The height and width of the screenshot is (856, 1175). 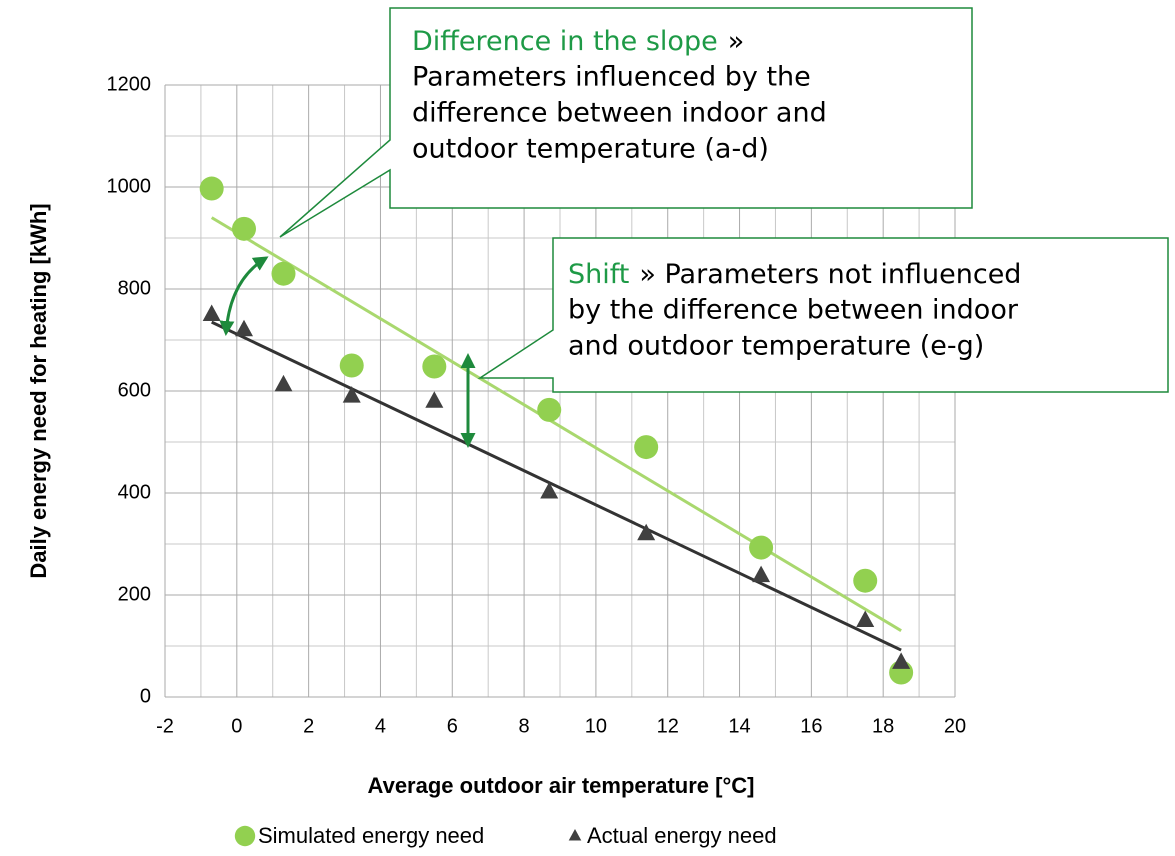 I want to click on x-tick-label: 6, so click(x=452, y=726).